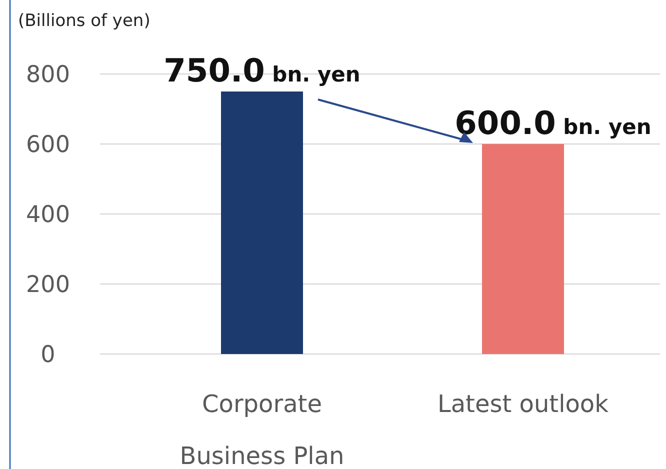 This screenshot has width=666, height=469. I want to click on y-tick-label: 400, so click(48, 215).